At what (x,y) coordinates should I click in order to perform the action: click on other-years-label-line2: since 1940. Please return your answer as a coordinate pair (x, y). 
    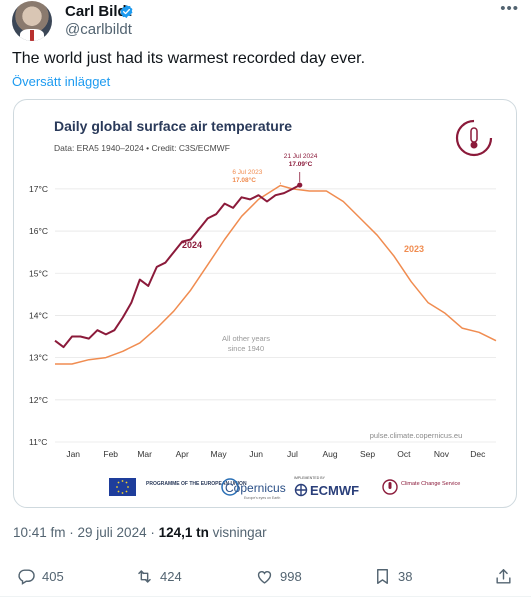
    Looking at the image, I should click on (246, 348).